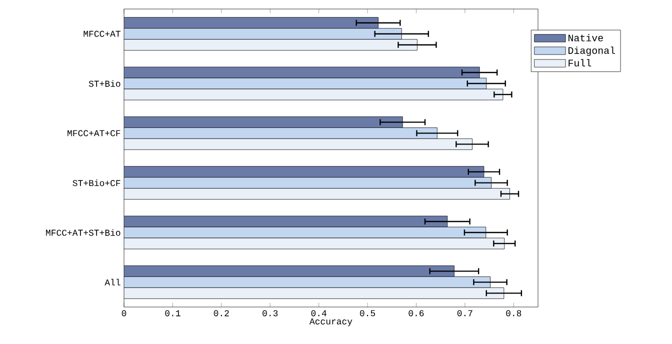 This screenshot has height=344, width=672. Describe the element at coordinates (270, 313) in the screenshot. I see `x-tick-label: 0.3` at that location.